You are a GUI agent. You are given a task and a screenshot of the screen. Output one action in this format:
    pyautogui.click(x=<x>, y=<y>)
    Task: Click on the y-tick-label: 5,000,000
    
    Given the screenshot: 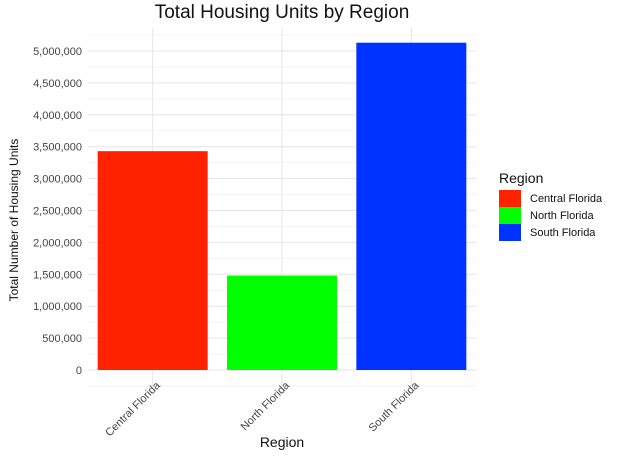 What is the action you would take?
    pyautogui.click(x=57, y=52)
    